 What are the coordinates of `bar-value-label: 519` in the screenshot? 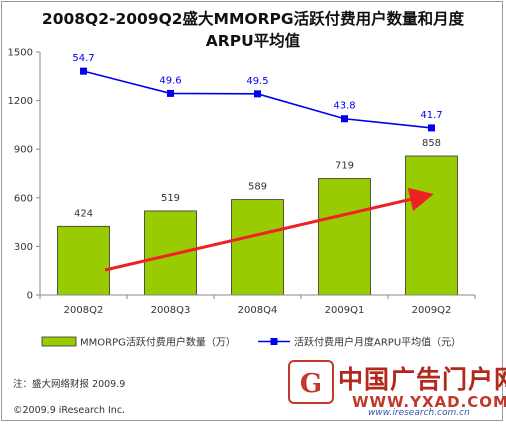 It's located at (170, 198).